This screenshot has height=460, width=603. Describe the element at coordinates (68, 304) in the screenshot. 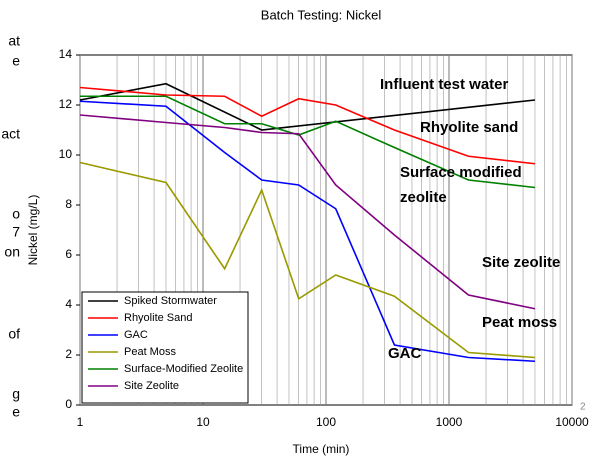

I see `y-tick-label: 4` at that location.